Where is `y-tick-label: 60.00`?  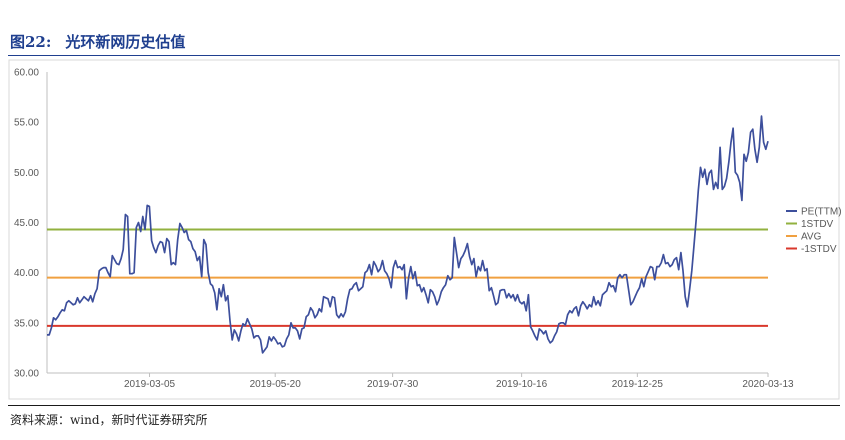 y-tick-label: 60.00 is located at coordinates (26, 73).